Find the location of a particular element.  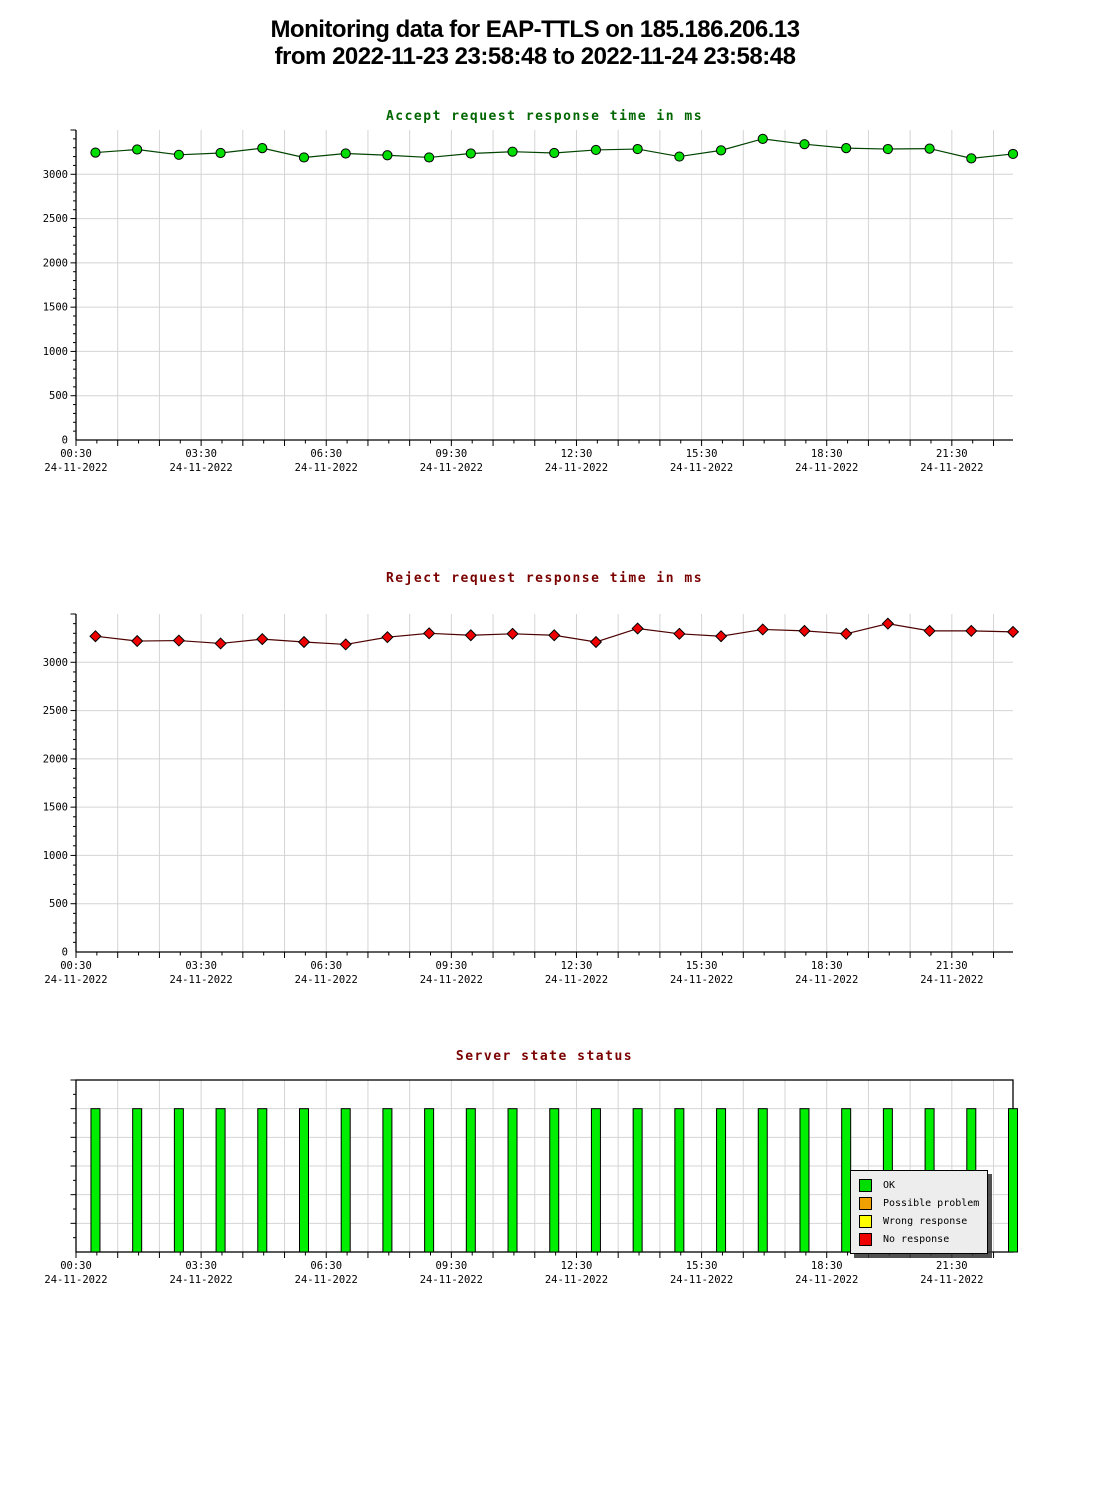

accept-chart-title: Accept request response time in ms is located at coordinates (544, 116).